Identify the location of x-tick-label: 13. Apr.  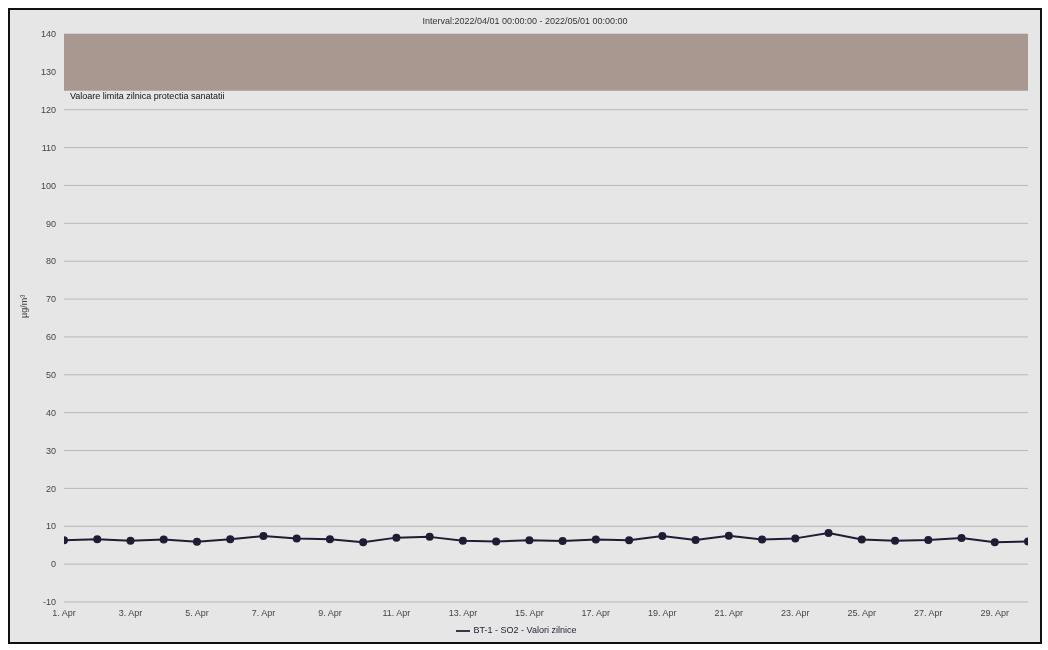
(463, 613).